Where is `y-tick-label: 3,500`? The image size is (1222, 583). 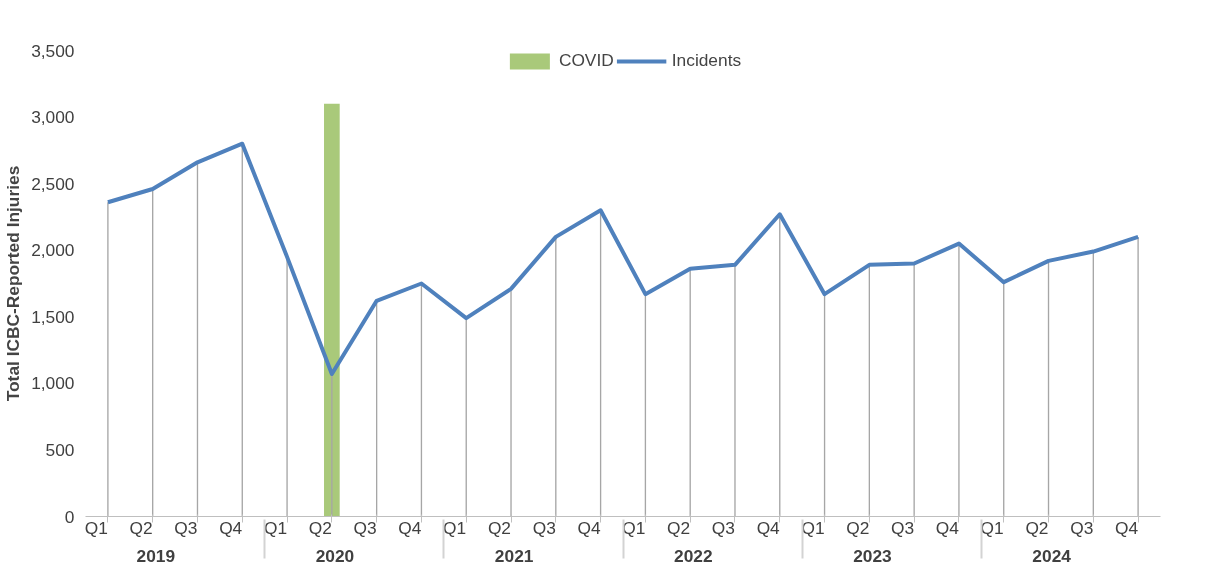 y-tick-label: 3,500 is located at coordinates (53, 50).